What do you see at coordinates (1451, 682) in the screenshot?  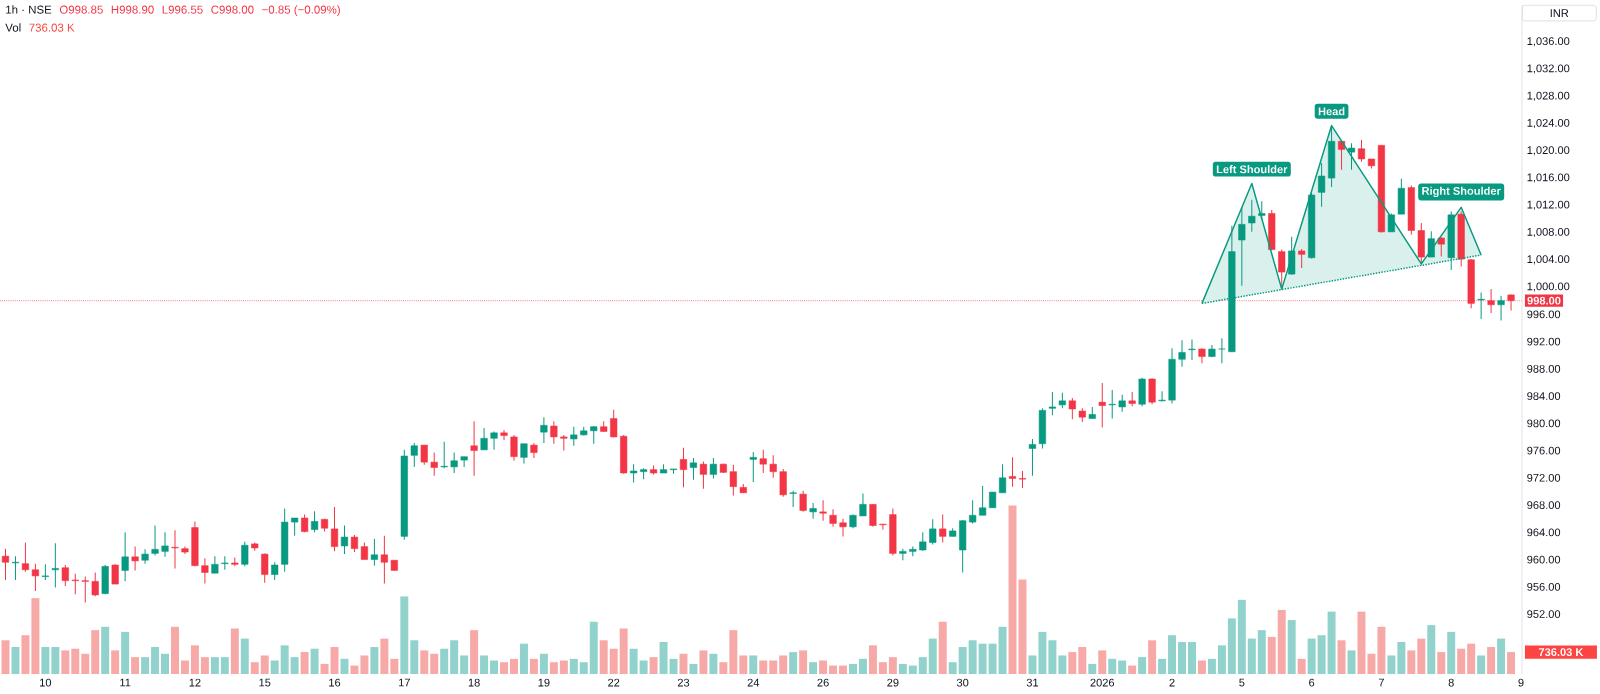 I see `x-tick-label: 8` at bounding box center [1451, 682].